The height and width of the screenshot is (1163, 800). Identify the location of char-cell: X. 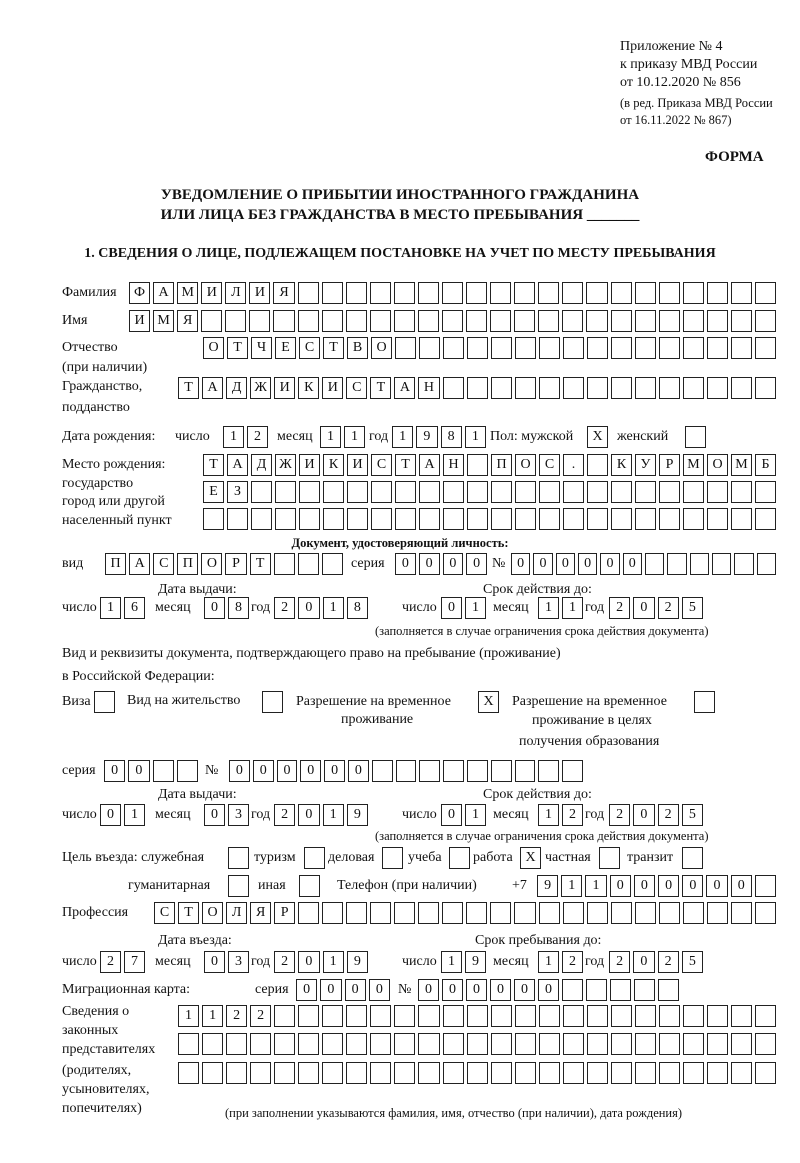
(530, 858).